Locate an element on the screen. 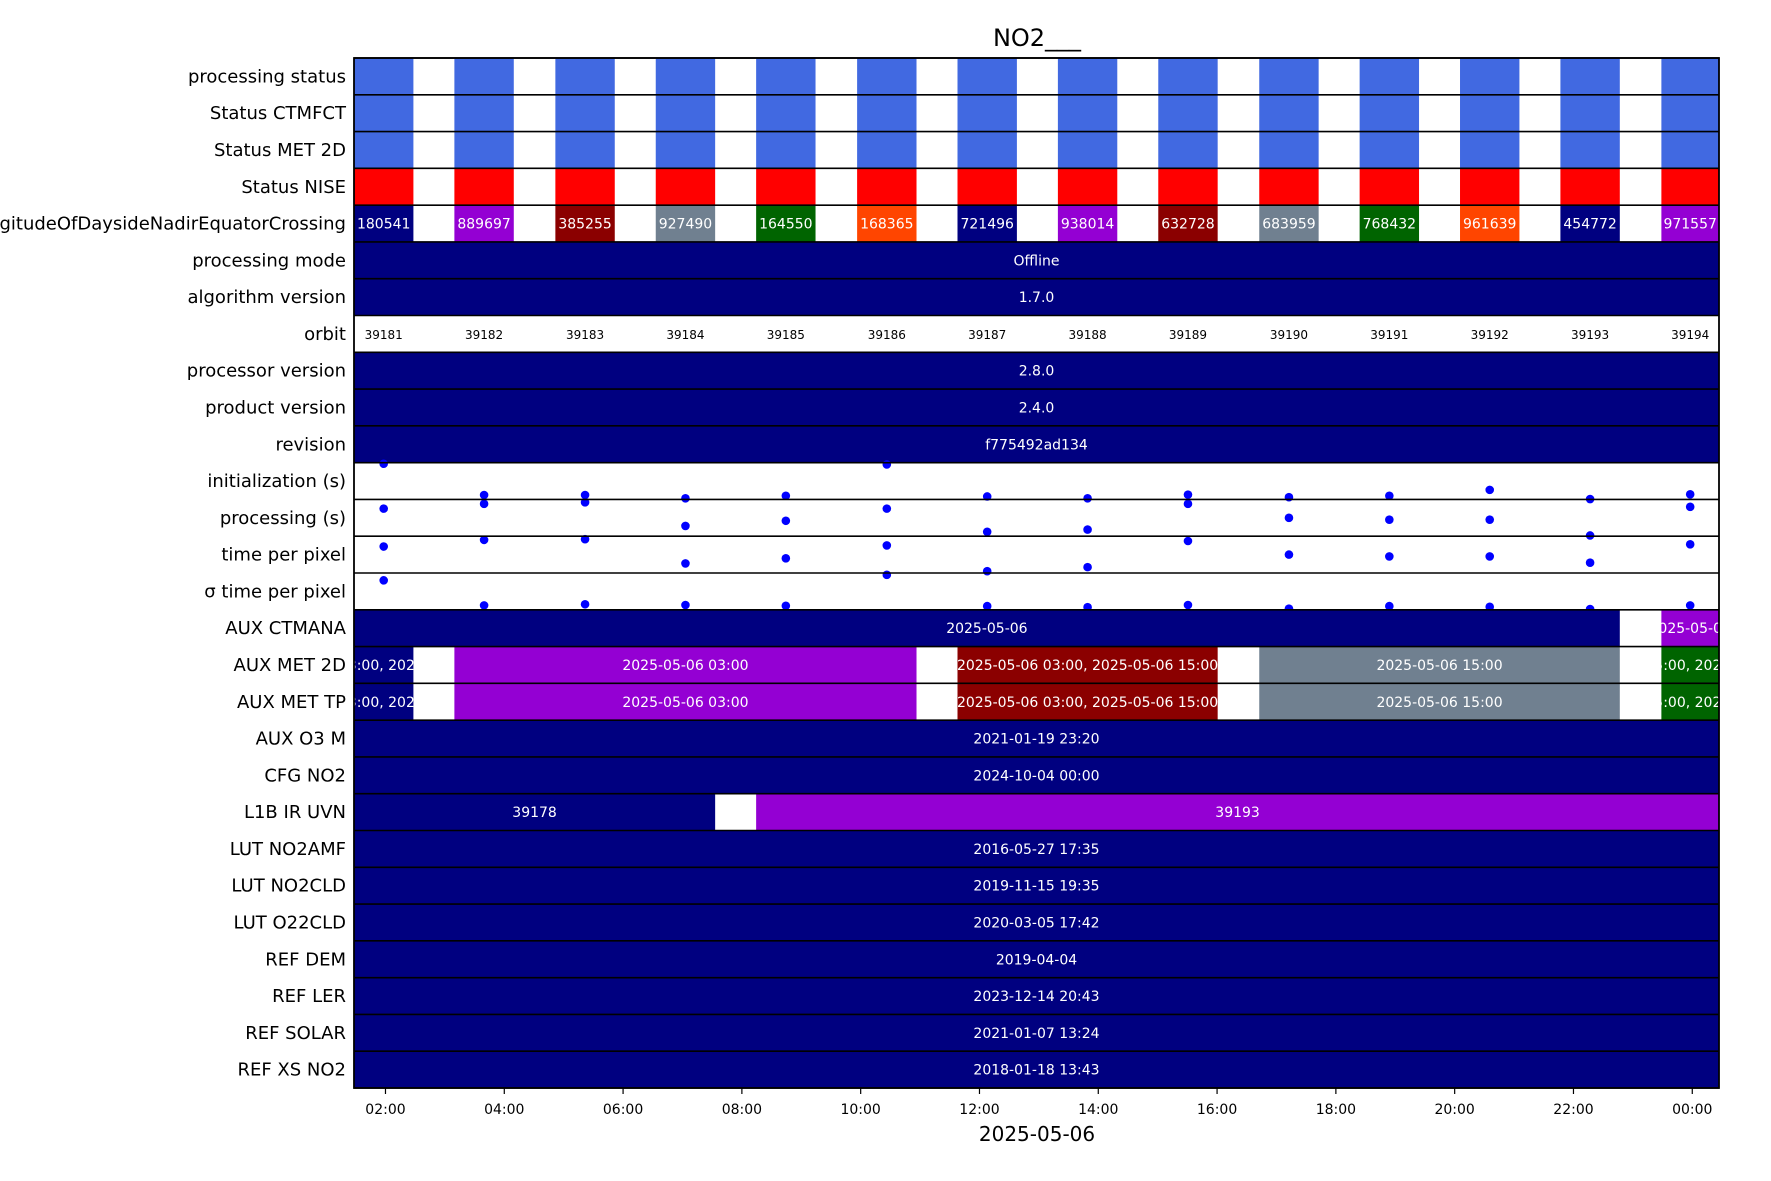  orbit-number: 39189 is located at coordinates (1188, 335).